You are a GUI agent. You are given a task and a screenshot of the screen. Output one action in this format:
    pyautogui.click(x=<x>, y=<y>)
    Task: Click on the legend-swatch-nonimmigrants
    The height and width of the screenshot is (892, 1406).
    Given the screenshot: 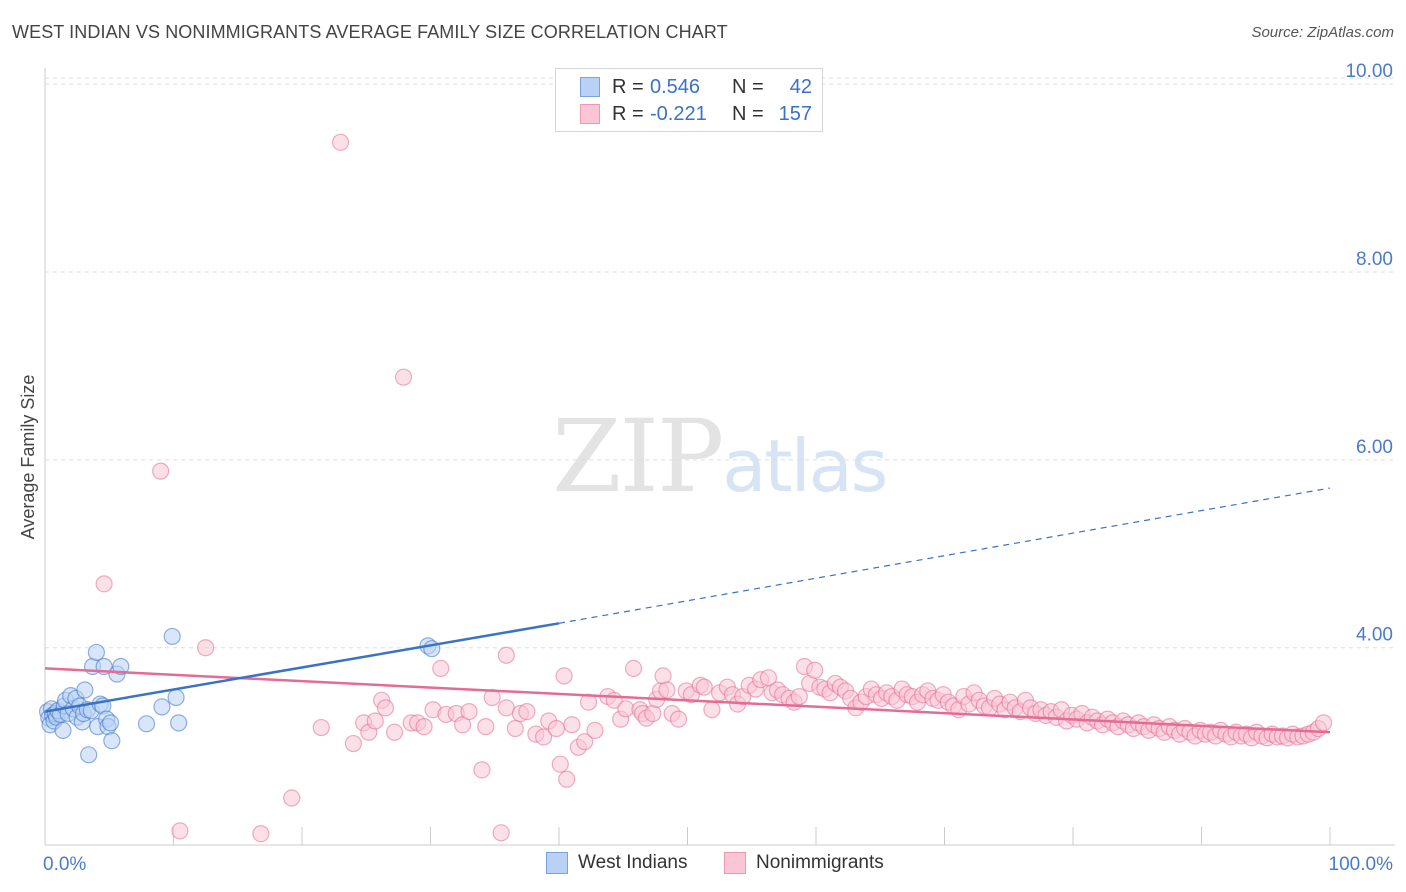 What is the action you would take?
    pyautogui.click(x=590, y=114)
    